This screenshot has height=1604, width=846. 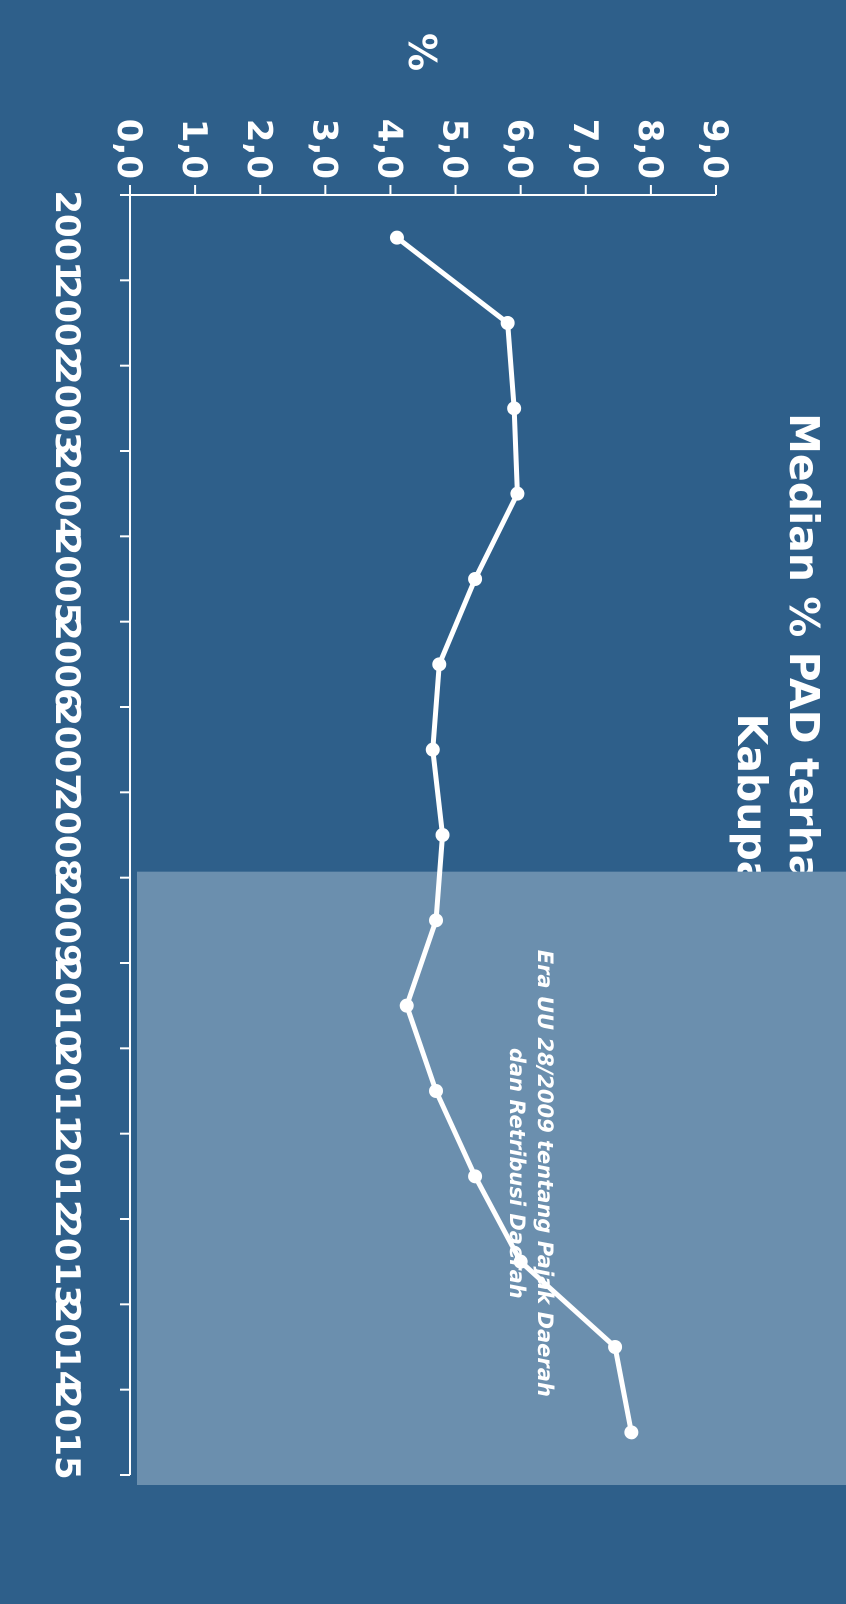 What do you see at coordinates (422, 52) in the screenshot?
I see `y-axis-label: %` at bounding box center [422, 52].